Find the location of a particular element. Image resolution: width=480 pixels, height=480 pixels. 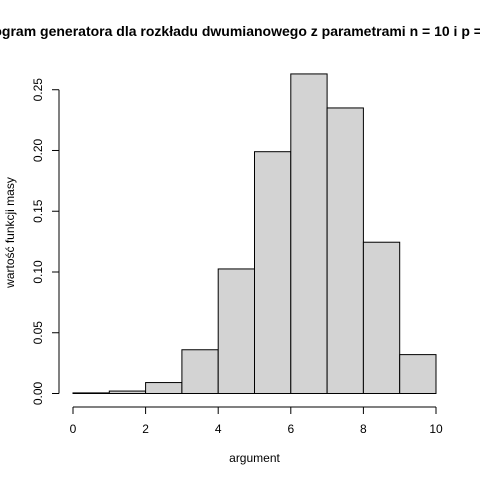

y-tick-label: 0.25 is located at coordinates (38, 90).